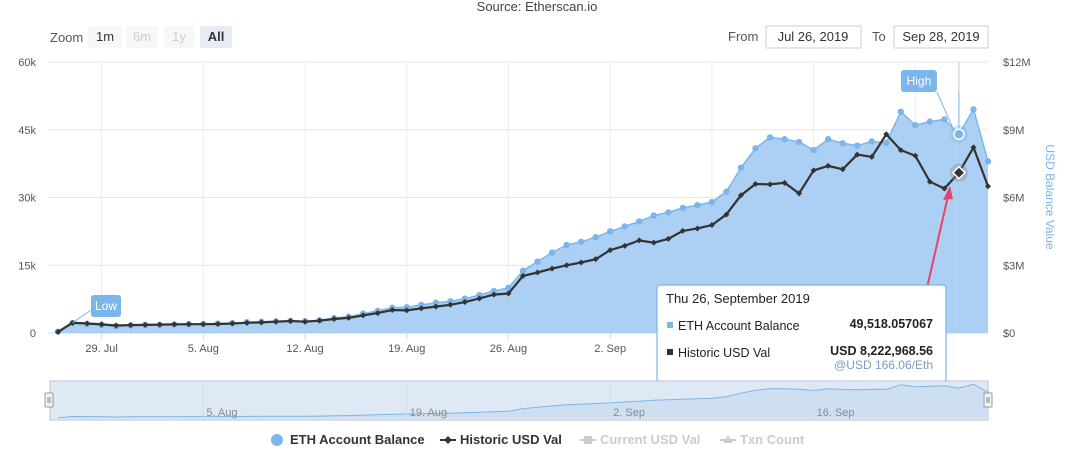 This screenshot has width=1080, height=450. What do you see at coordinates (428, 413) in the screenshot?
I see `navigator-tick-label: 19. Aug` at bounding box center [428, 413].